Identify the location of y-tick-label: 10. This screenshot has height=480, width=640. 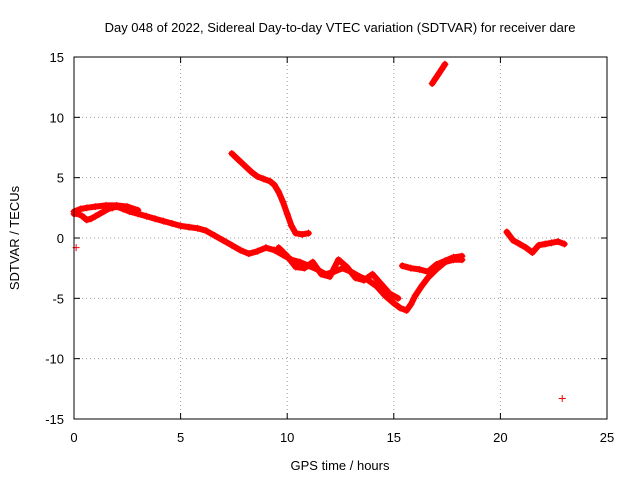
(57, 117).